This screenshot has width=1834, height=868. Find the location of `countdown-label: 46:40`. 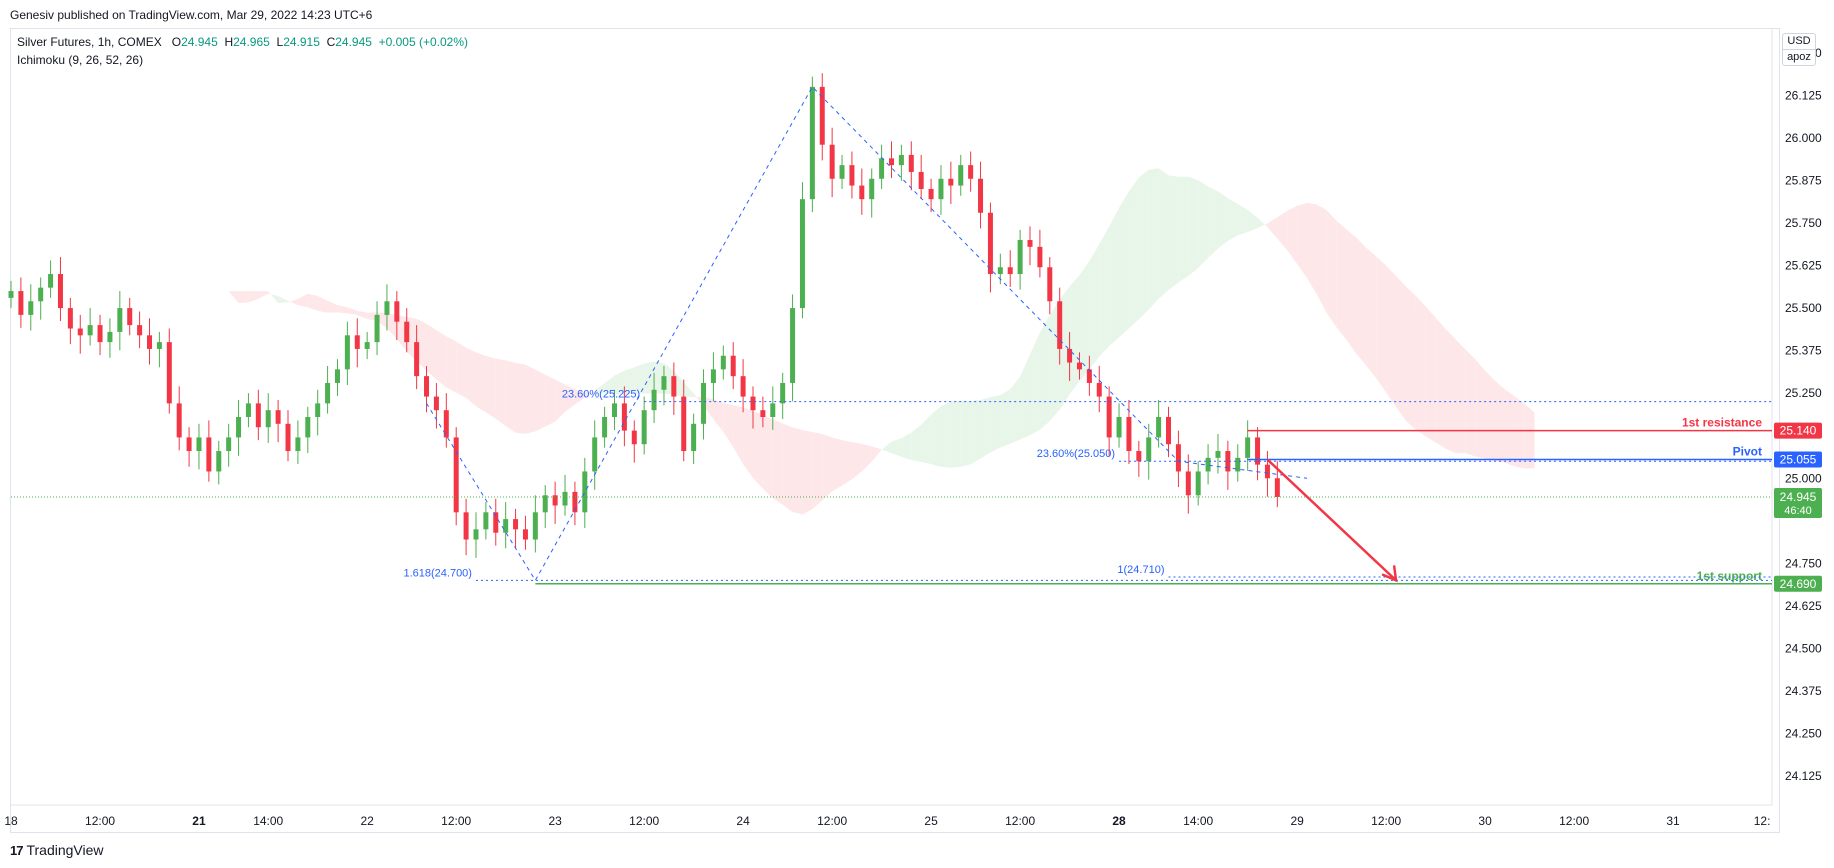

countdown-label: 46:40 is located at coordinates (1798, 511).